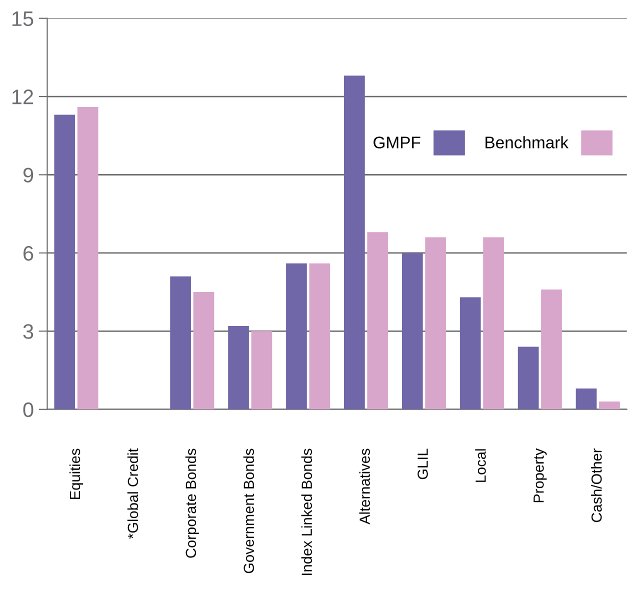 Image resolution: width=630 pixels, height=611 pixels. Describe the element at coordinates (192, 503) in the screenshot. I see `x-tick-label: Corporate Bonds` at that location.